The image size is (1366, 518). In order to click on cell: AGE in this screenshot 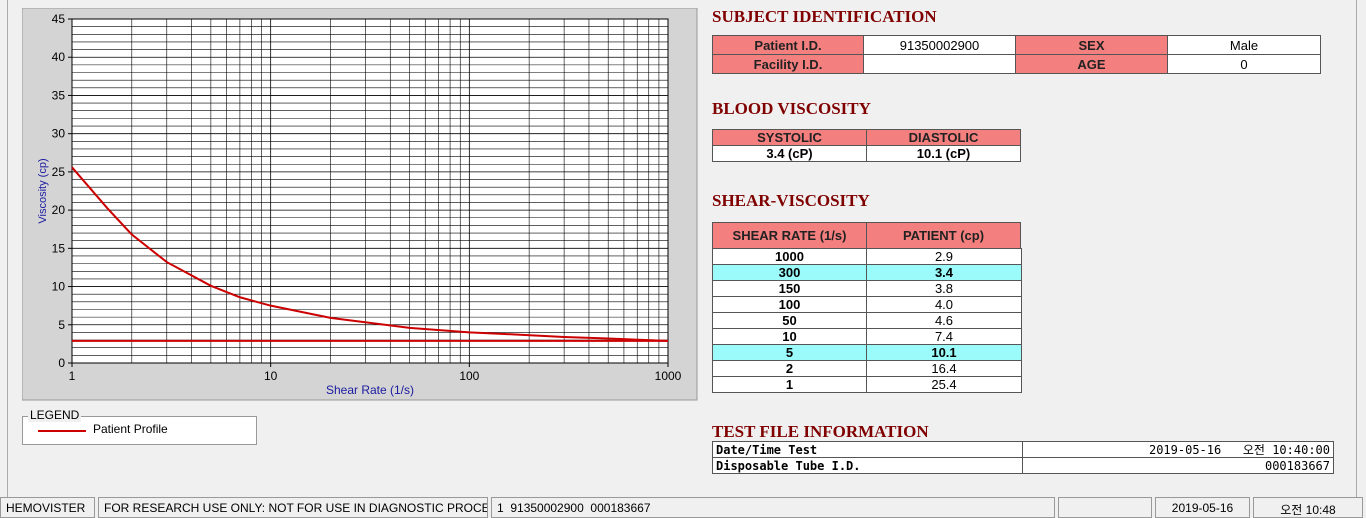, I will do `click(1091, 64)`.